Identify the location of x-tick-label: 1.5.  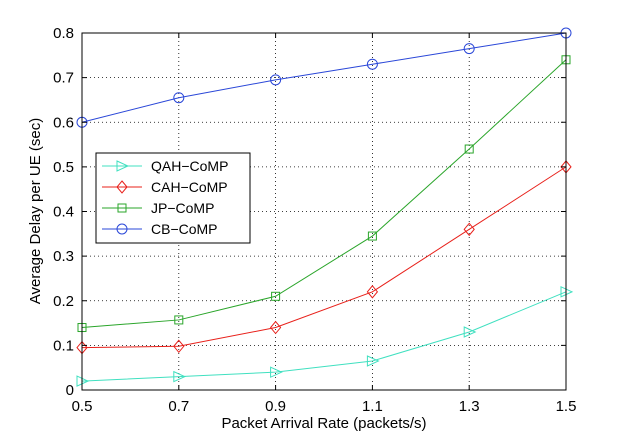
(566, 406).